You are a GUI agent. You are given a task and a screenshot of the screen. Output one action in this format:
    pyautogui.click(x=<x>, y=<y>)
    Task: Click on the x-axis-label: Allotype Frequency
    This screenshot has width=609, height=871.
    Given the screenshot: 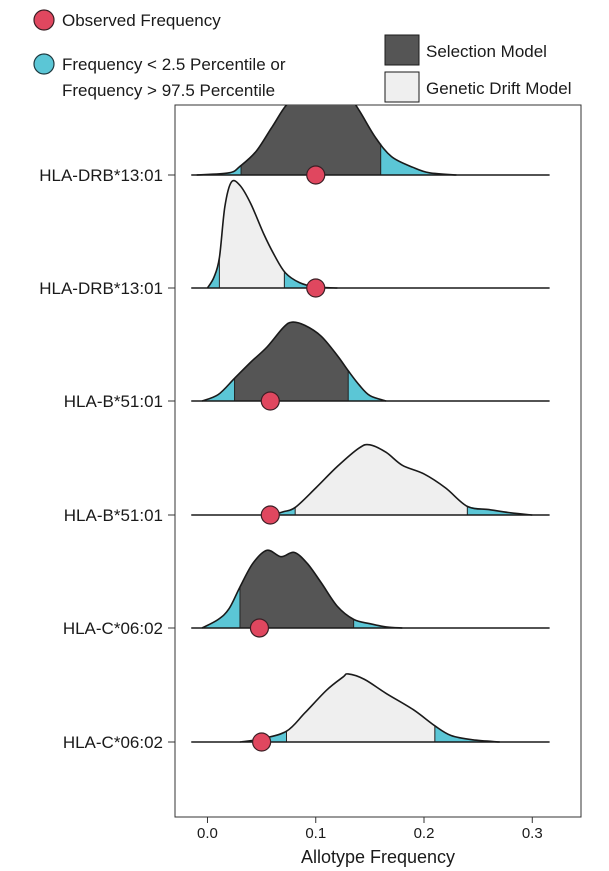 What is the action you would take?
    pyautogui.click(x=378, y=857)
    